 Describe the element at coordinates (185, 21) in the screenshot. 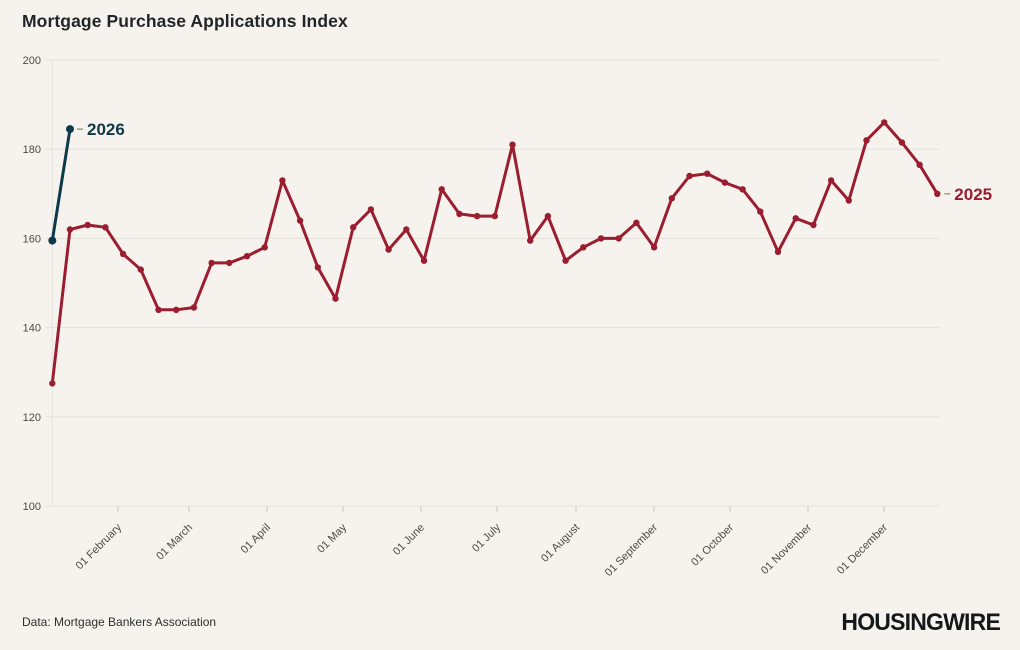

I see `page-title: Mortgage Purchase Applications Index` at that location.